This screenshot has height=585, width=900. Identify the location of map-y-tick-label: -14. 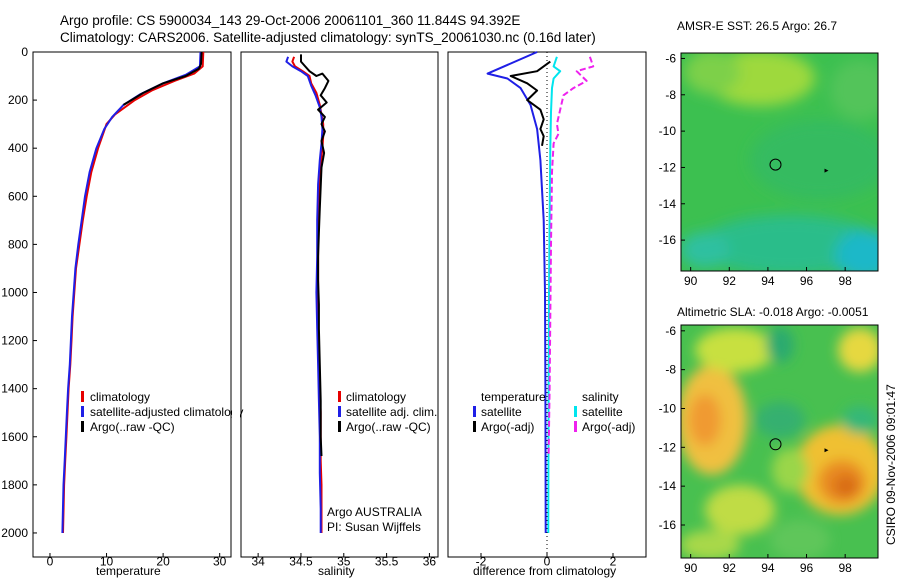
(668, 204).